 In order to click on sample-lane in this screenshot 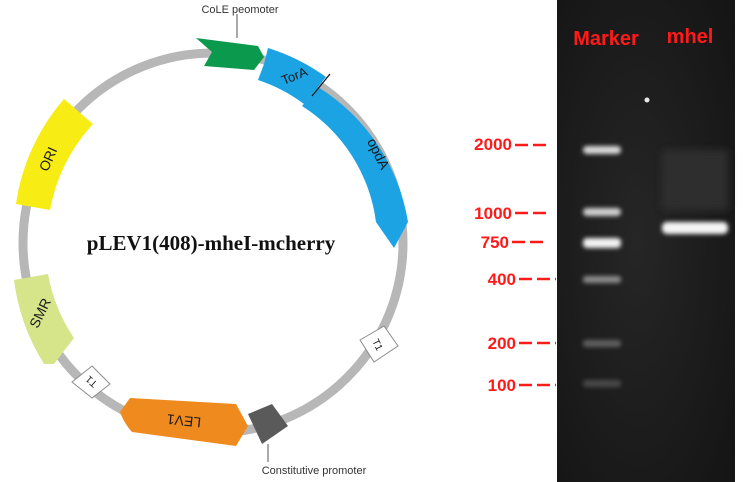, I will do `click(695, 192)`.